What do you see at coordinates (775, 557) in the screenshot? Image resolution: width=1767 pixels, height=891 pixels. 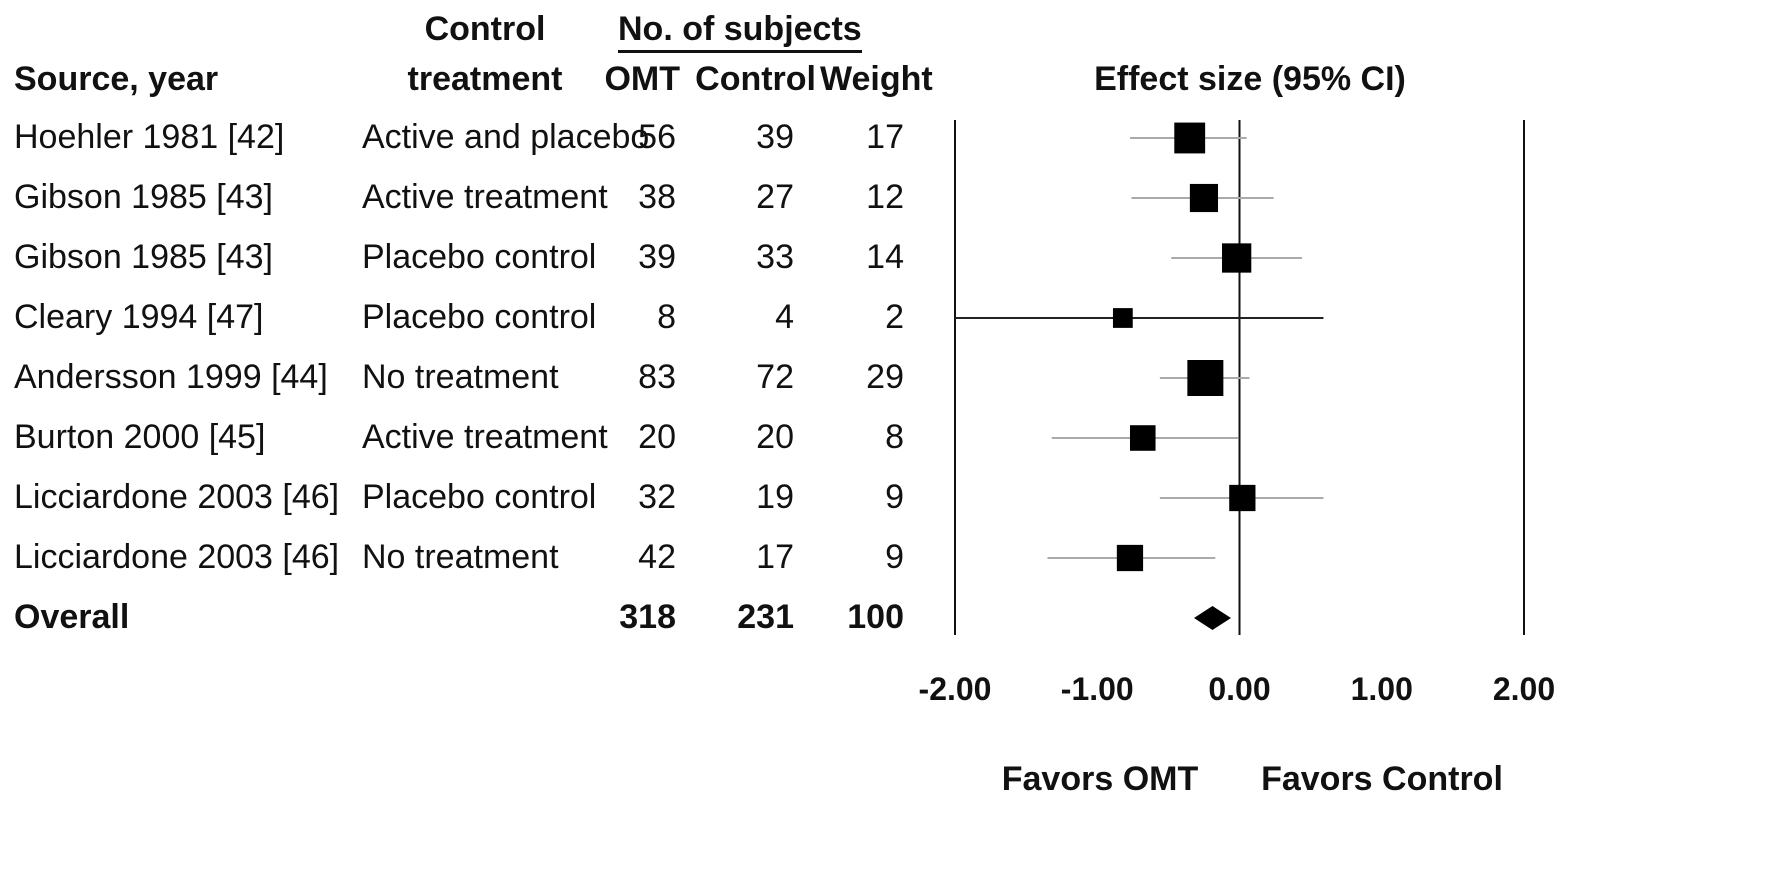 I see `row-control: 17` at bounding box center [775, 557].